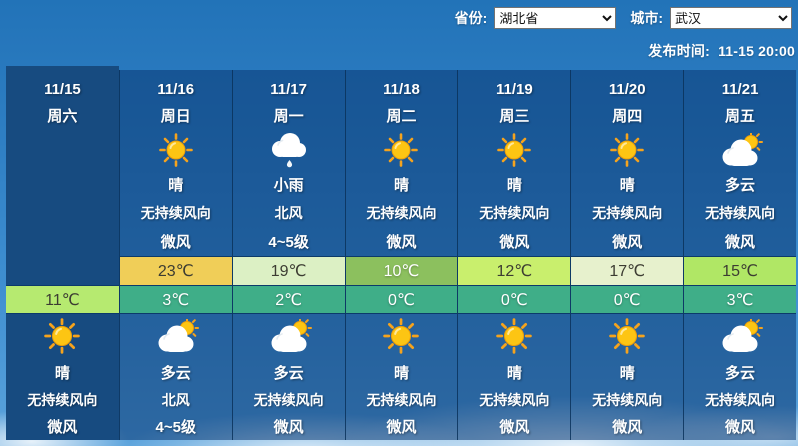 This screenshot has height=446, width=798. I want to click on forecast-column: 11/15 周六, so click(62, 253).